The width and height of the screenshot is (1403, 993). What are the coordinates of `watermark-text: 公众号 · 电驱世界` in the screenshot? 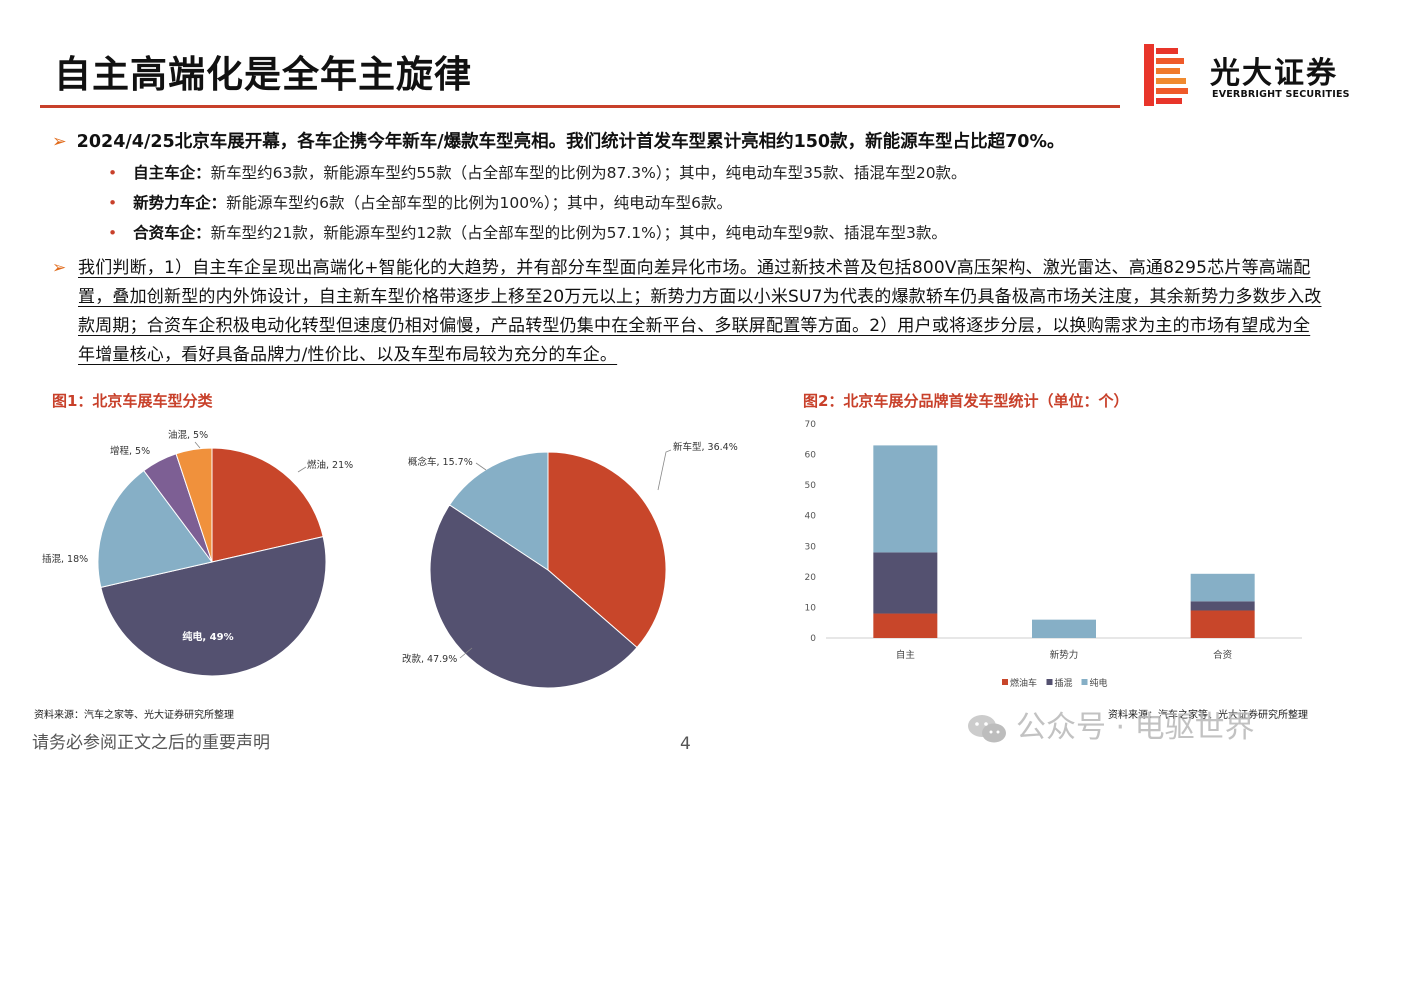 It's located at (1135, 727).